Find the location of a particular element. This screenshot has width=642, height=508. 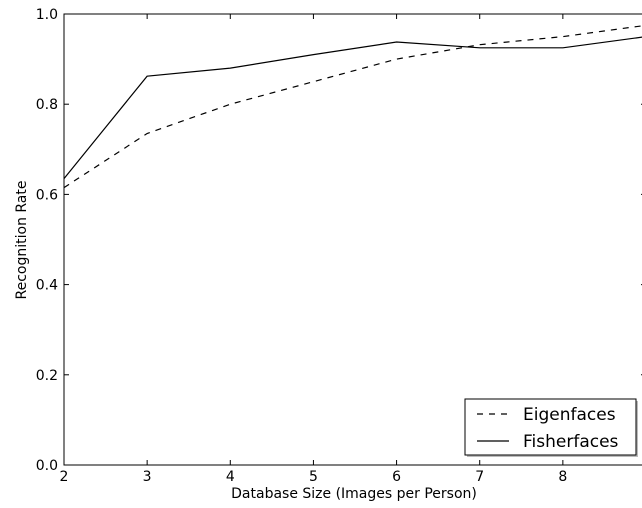

y-tick-label: 1.0 is located at coordinates (47, 15).